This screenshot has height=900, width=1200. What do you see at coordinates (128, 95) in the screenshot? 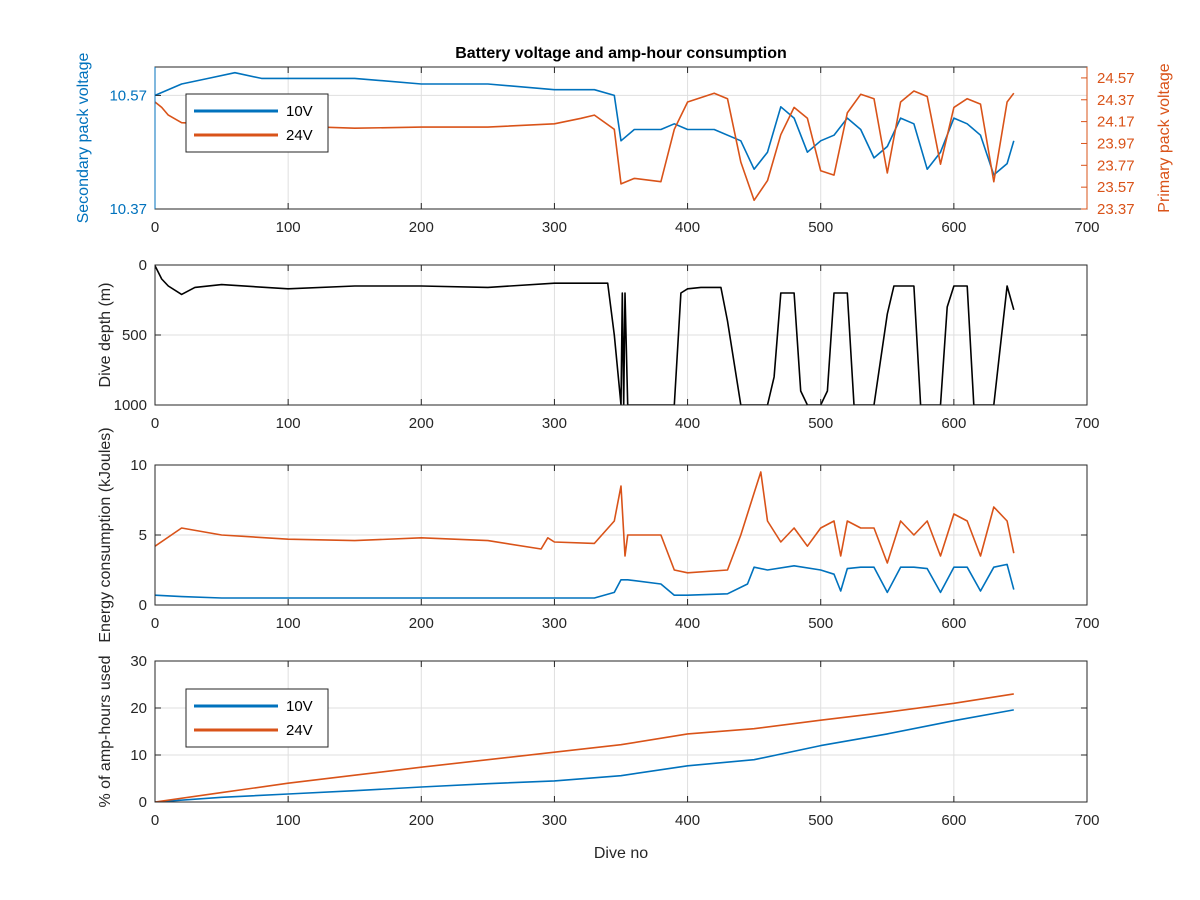
I see `y-tick-label: 10.57` at bounding box center [128, 95].